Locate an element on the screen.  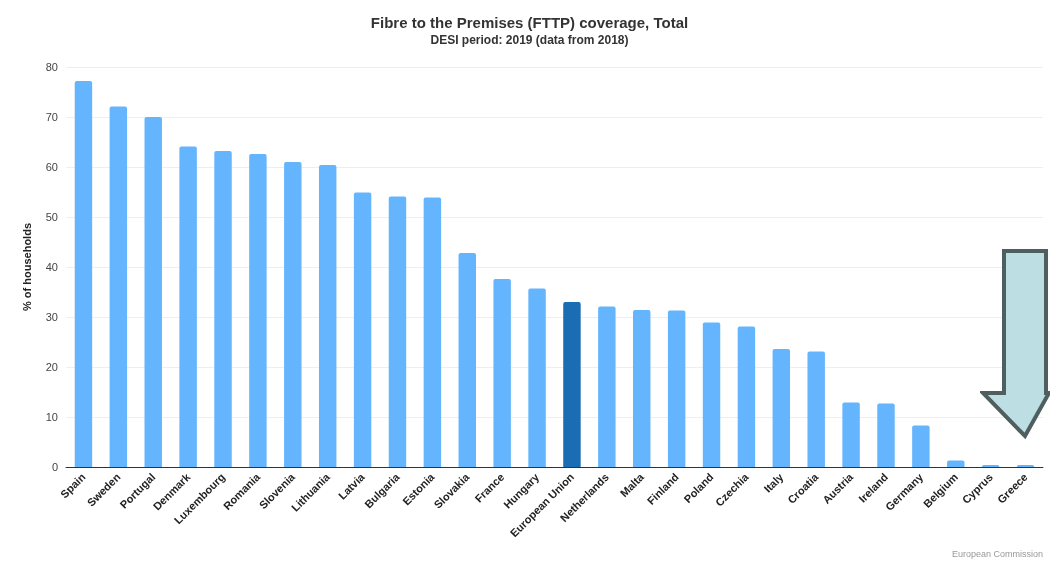
y-tick-label: 50 is located at coordinates (51, 217).